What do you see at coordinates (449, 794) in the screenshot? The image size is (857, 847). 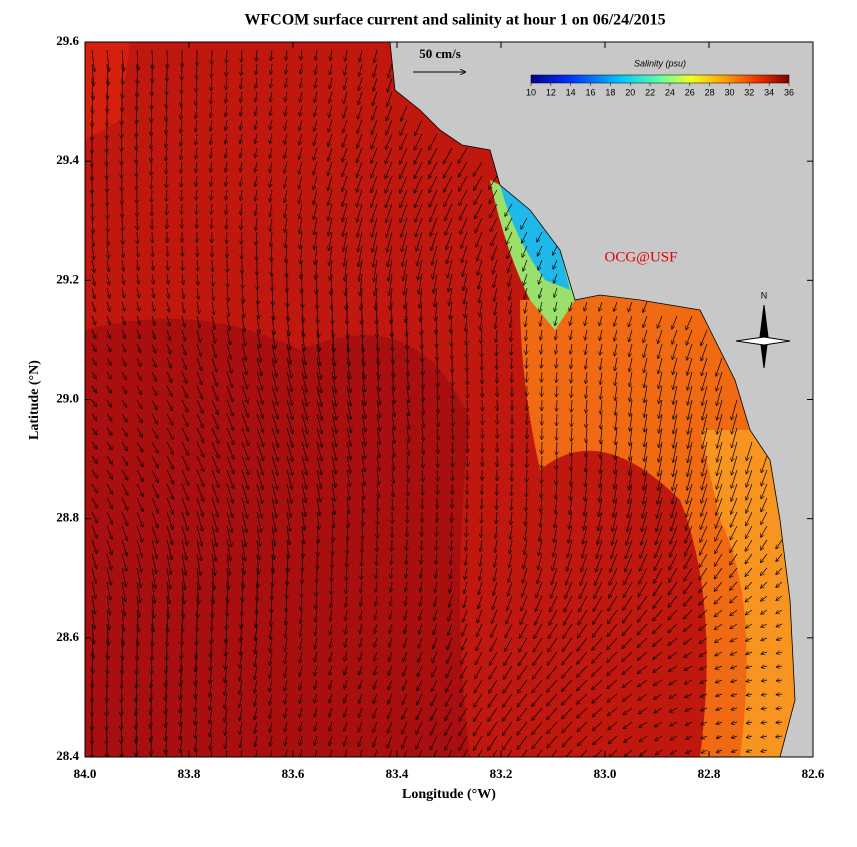 I see `x-axis-label: Longitude (°W)` at bounding box center [449, 794].